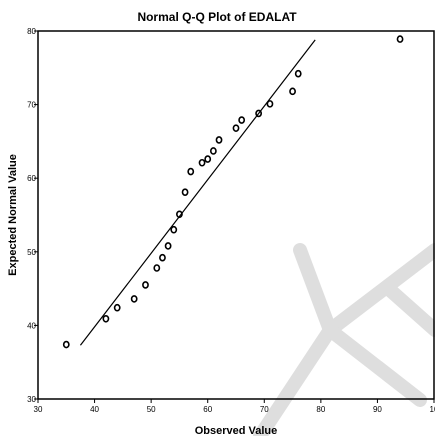 The width and height of the screenshot is (435, 436). I want to click on x-tick-label: 50, so click(151, 409).